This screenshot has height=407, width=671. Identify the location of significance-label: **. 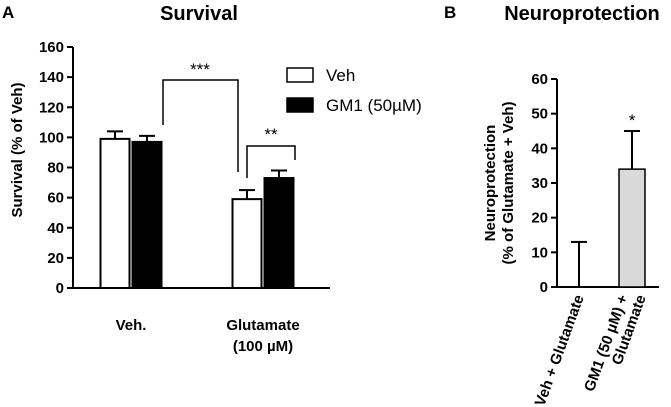
(271, 134).